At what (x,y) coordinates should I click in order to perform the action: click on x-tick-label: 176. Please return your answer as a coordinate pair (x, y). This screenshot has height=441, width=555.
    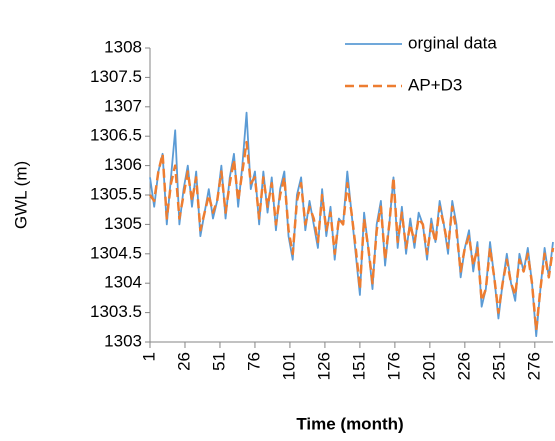
    Looking at the image, I should click on (393, 366).